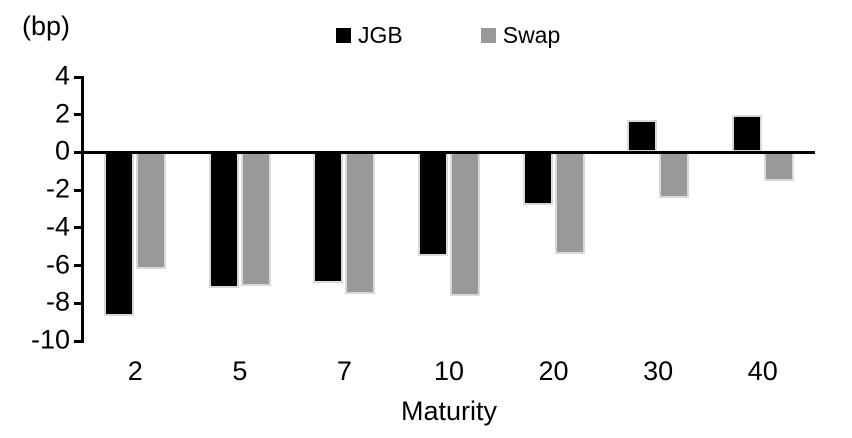 This screenshot has width=852, height=438. What do you see at coordinates (57, 301) in the screenshot?
I see `y-tick-label-neg-8: -8` at bounding box center [57, 301].